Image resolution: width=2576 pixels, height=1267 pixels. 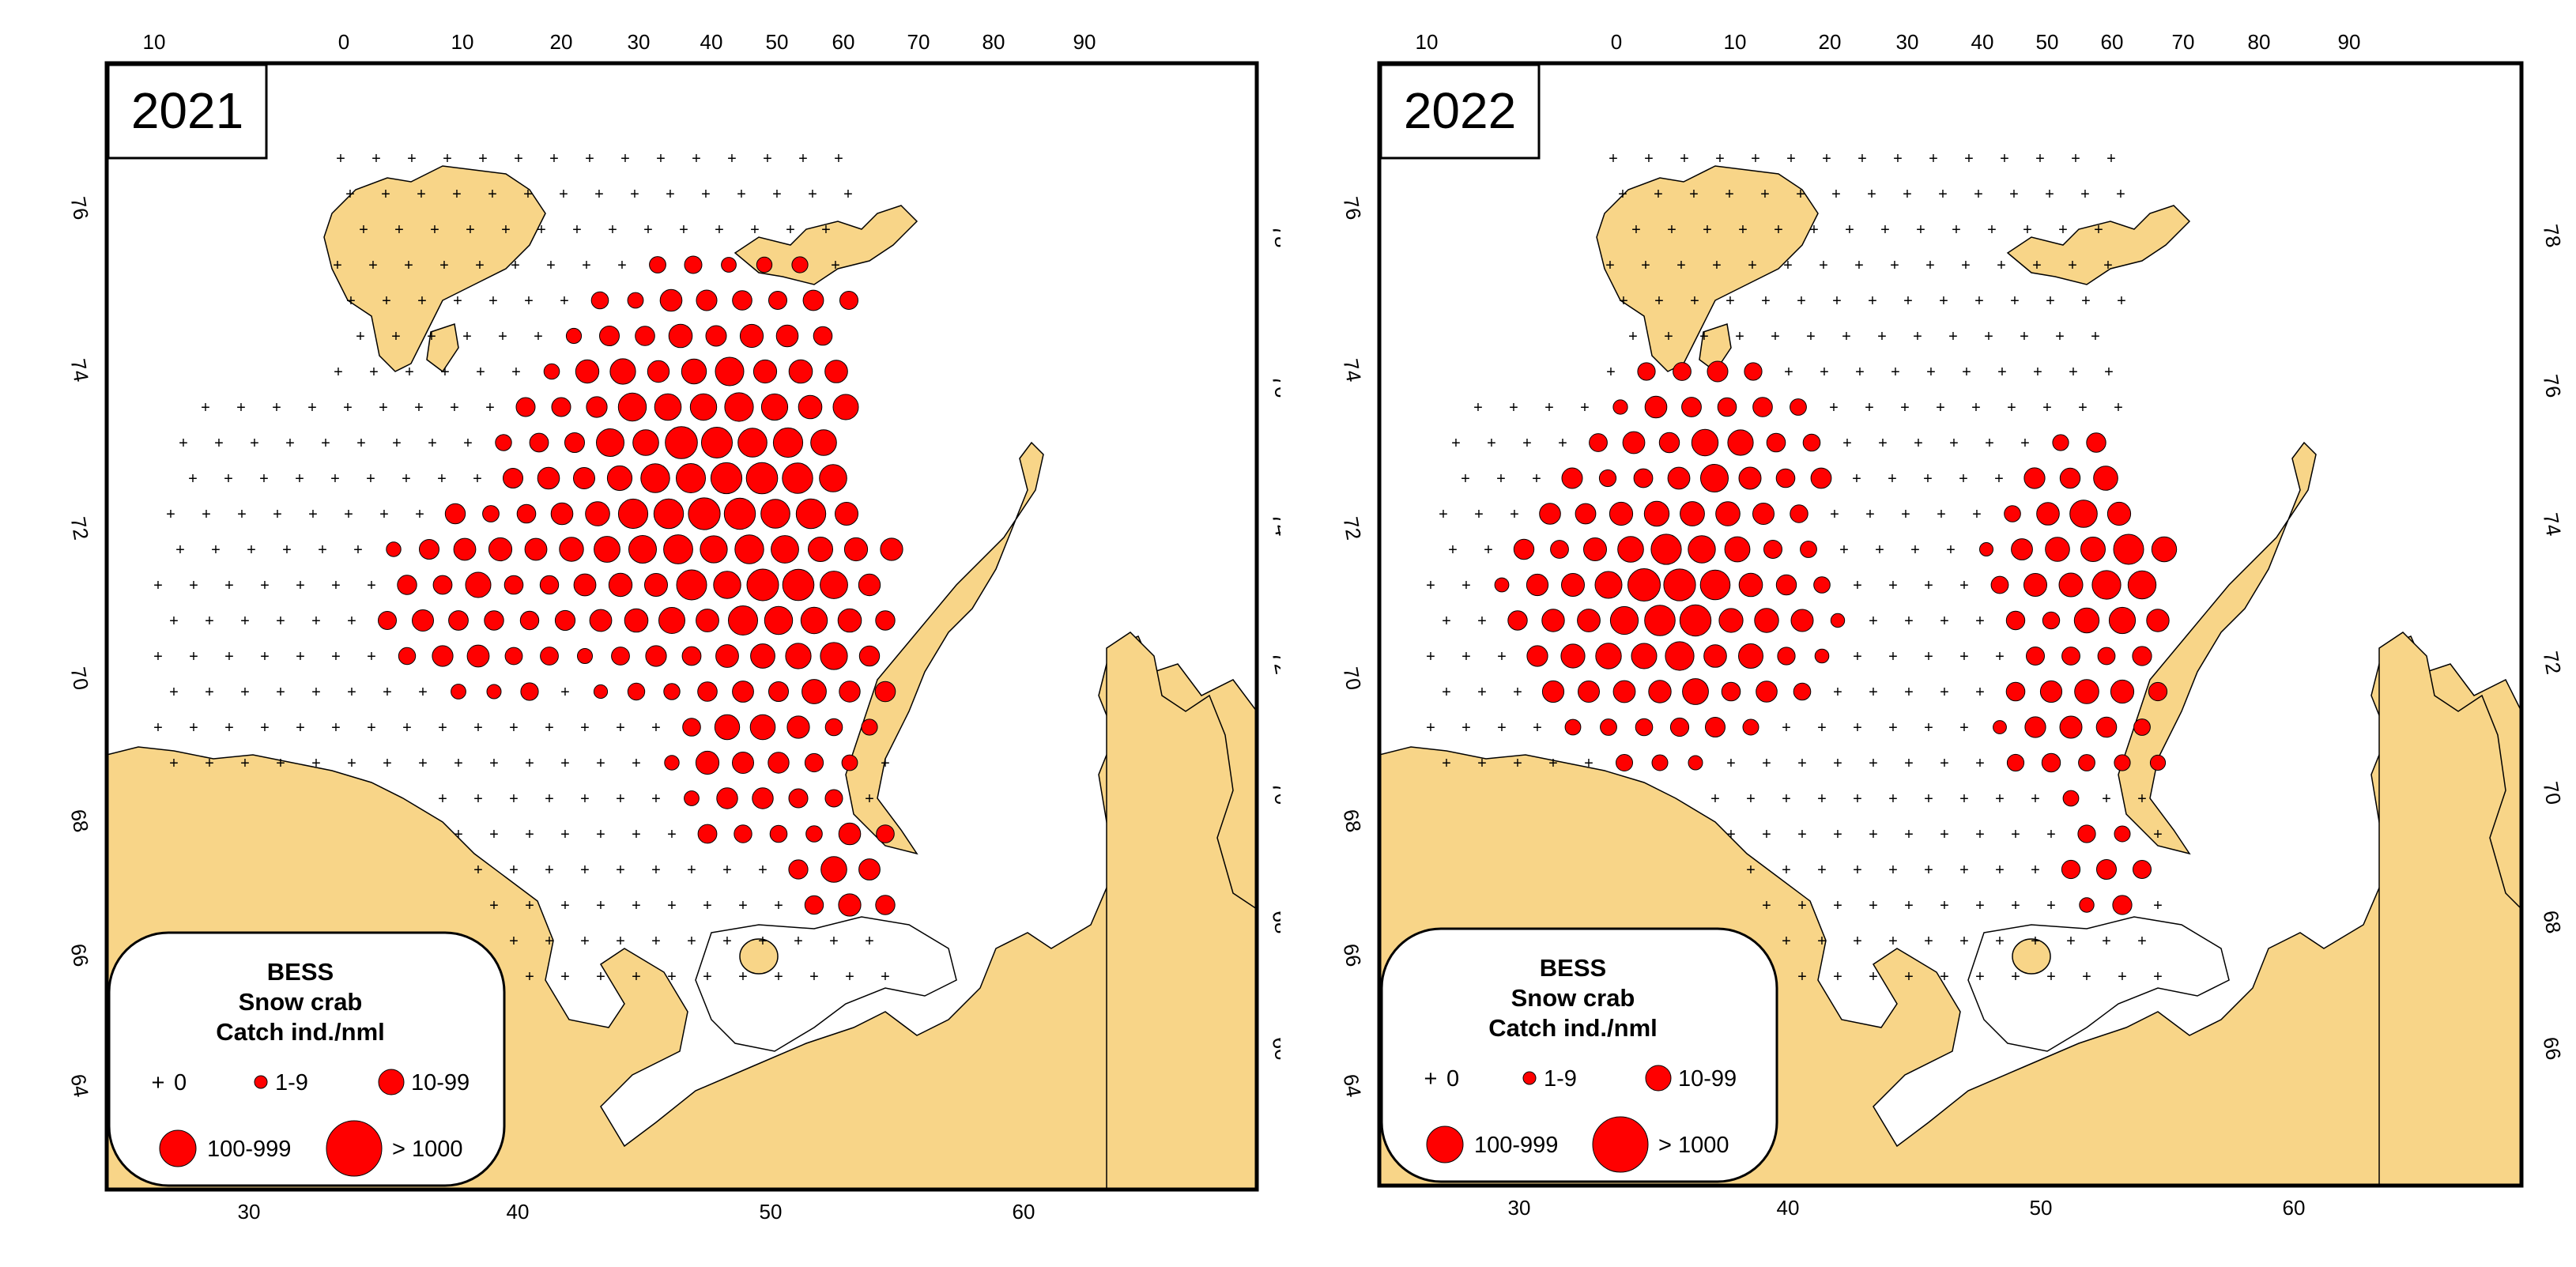 I want to click on right-tick: 70, so click(x=1274, y=793).